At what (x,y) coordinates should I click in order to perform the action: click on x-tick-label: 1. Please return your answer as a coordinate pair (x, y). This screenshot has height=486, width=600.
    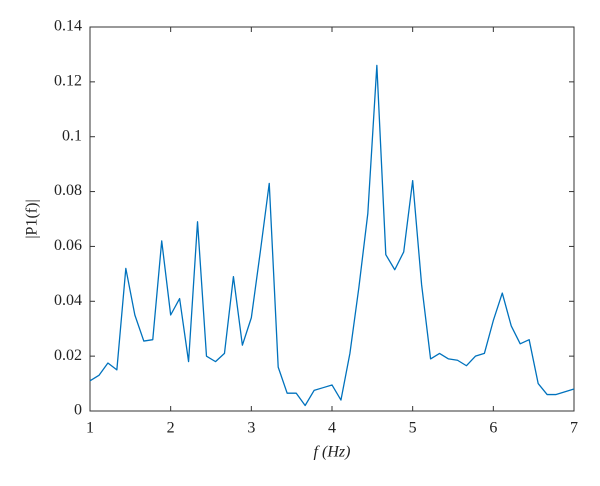
    Looking at the image, I should click on (90, 428).